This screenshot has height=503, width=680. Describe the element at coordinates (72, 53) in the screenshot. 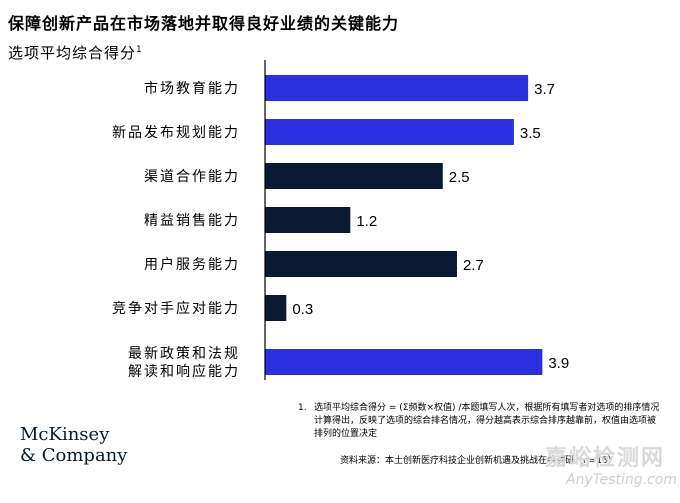

I see `subtitle-text: 选项平均综合得分` at that location.